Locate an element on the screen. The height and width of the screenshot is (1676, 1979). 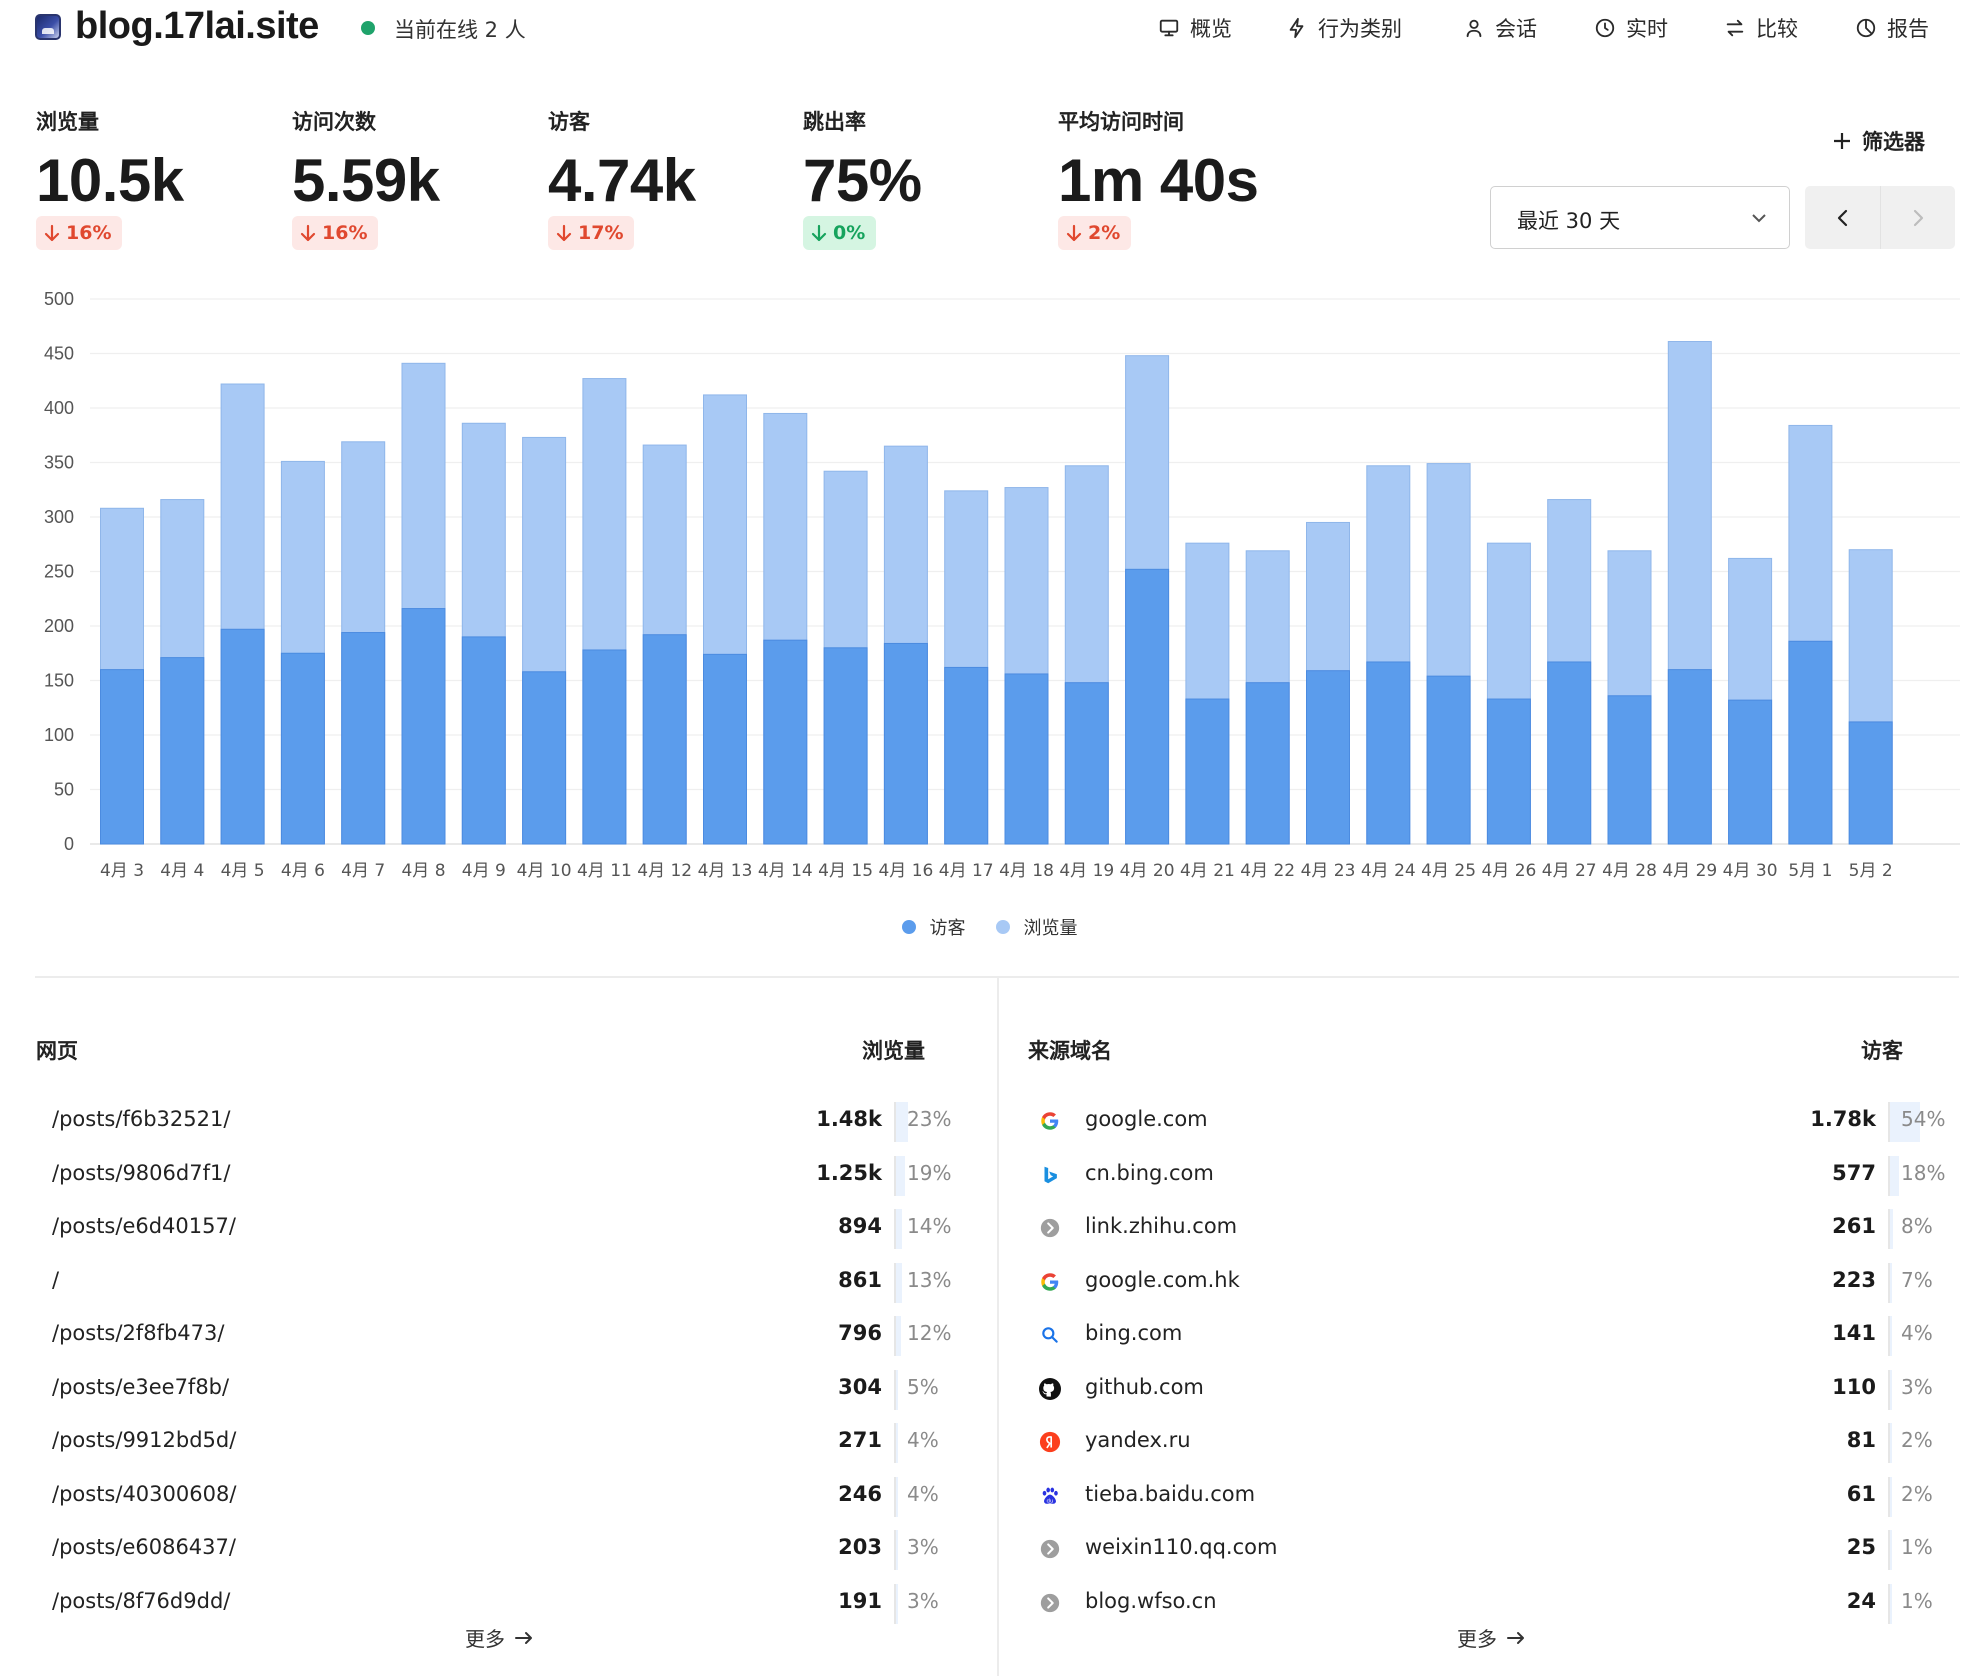
page-row: /posts/9806d7f1/1.25k 19% is located at coordinates (501, 1175).